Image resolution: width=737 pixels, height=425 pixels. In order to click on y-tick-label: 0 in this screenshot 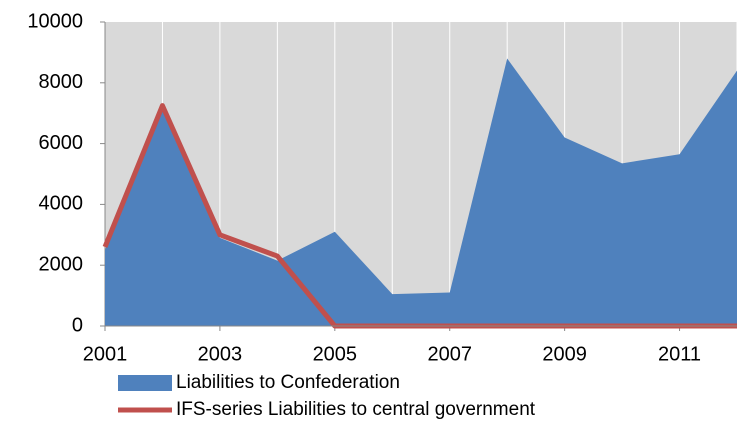, I will do `click(77, 325)`.